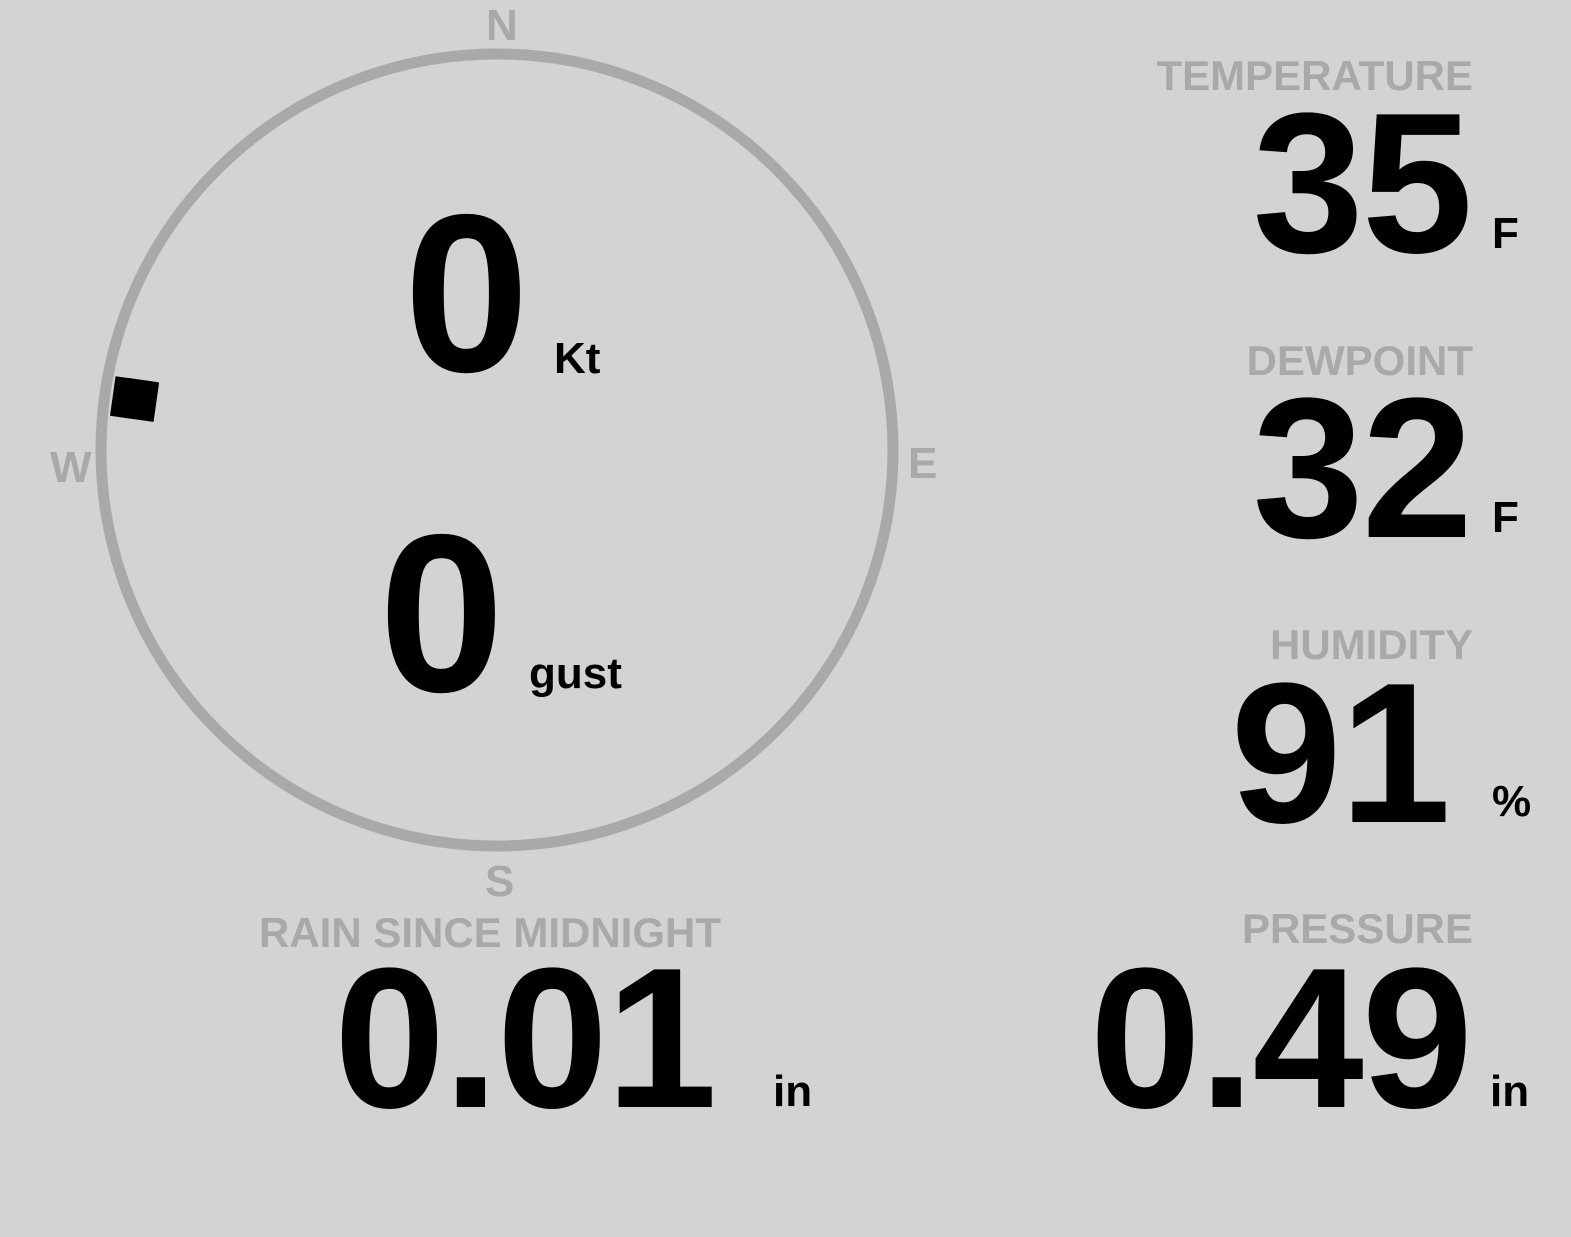 The image size is (1571, 1237). What do you see at coordinates (134, 399) in the screenshot?
I see `wind-direction-marker` at bounding box center [134, 399].